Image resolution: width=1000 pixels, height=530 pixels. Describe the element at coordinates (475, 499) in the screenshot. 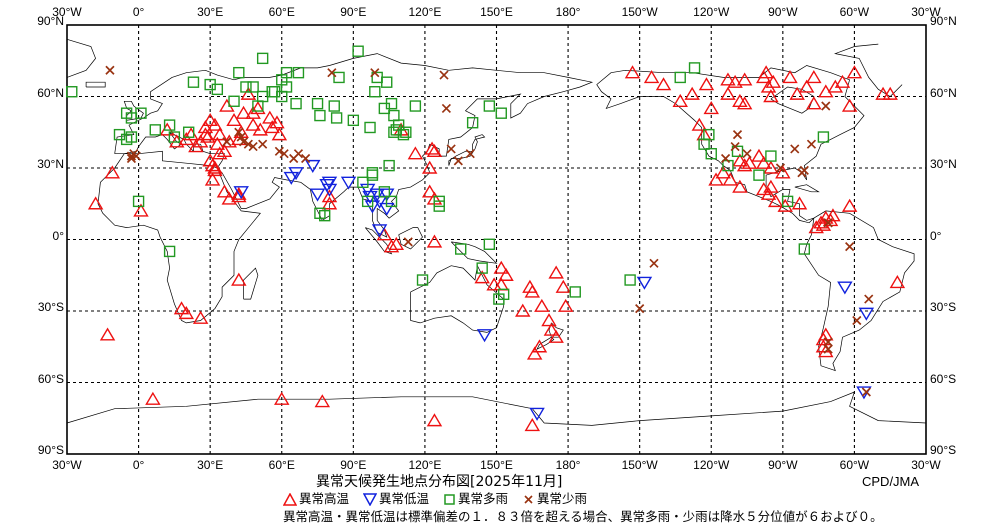

I see `legend-item-wet: 異常多雨` at that location.